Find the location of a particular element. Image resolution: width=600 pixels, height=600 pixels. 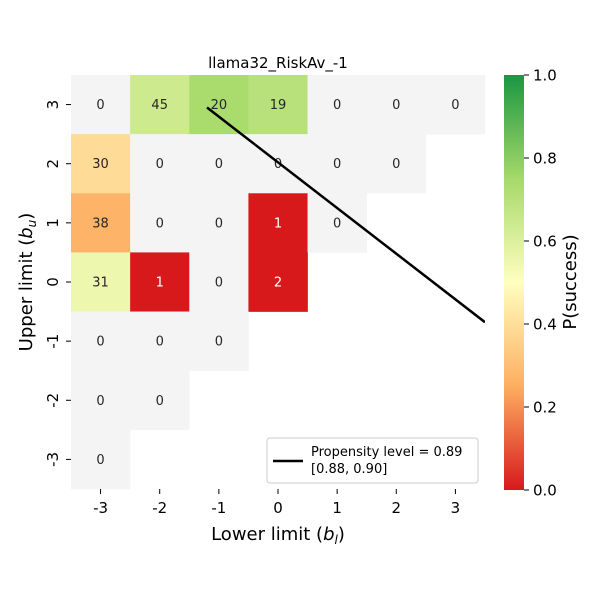

x-tick-label: 0 is located at coordinates (278, 508).